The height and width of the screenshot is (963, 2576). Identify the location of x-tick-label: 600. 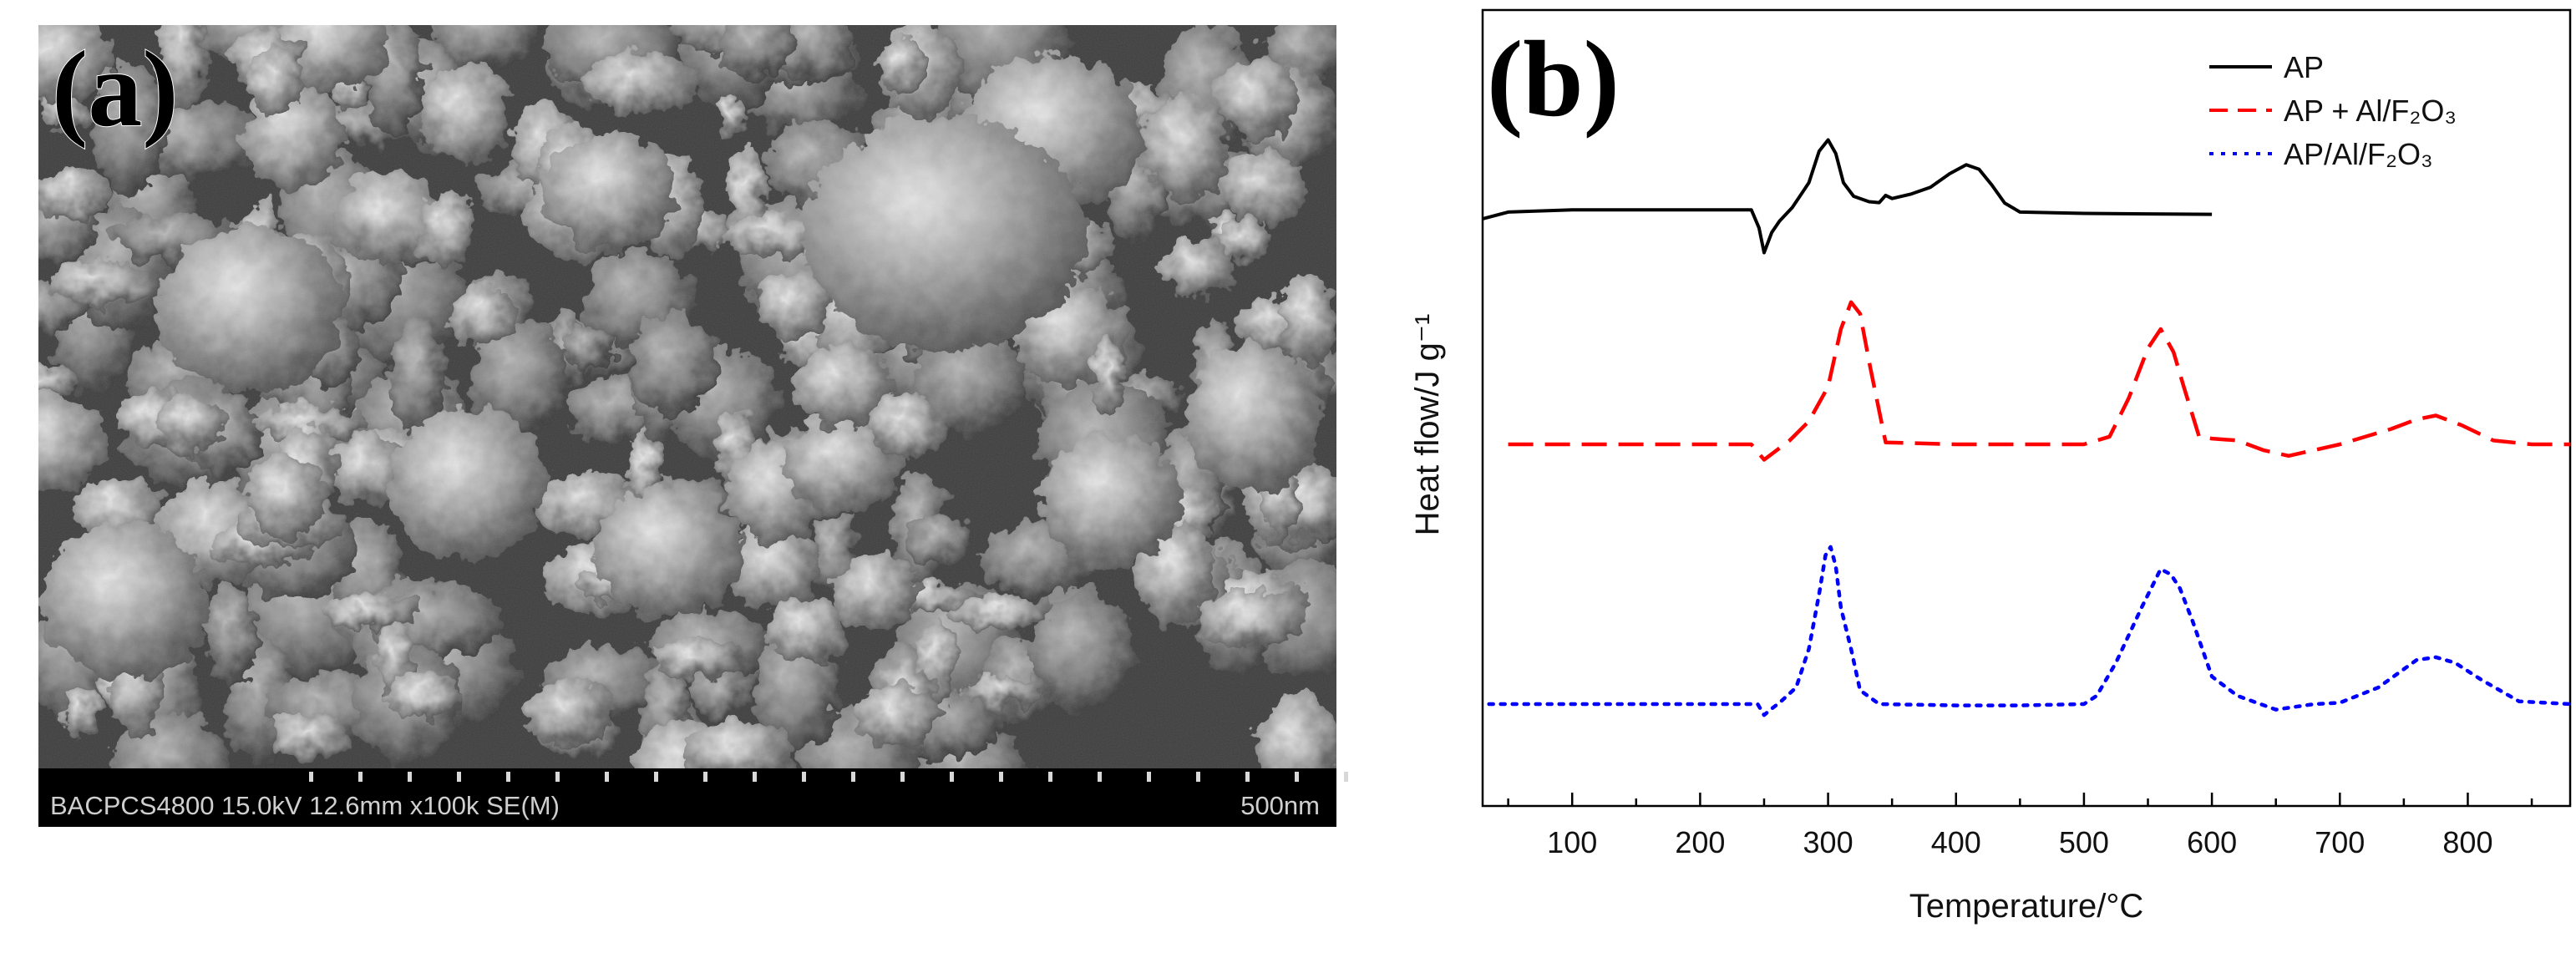
(2212, 842).